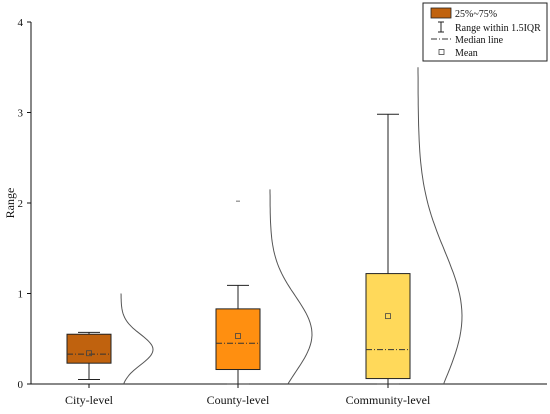  What do you see at coordinates (498, 28) in the screenshot?
I see `legend-label: Range within 1.5IQR` at bounding box center [498, 28].